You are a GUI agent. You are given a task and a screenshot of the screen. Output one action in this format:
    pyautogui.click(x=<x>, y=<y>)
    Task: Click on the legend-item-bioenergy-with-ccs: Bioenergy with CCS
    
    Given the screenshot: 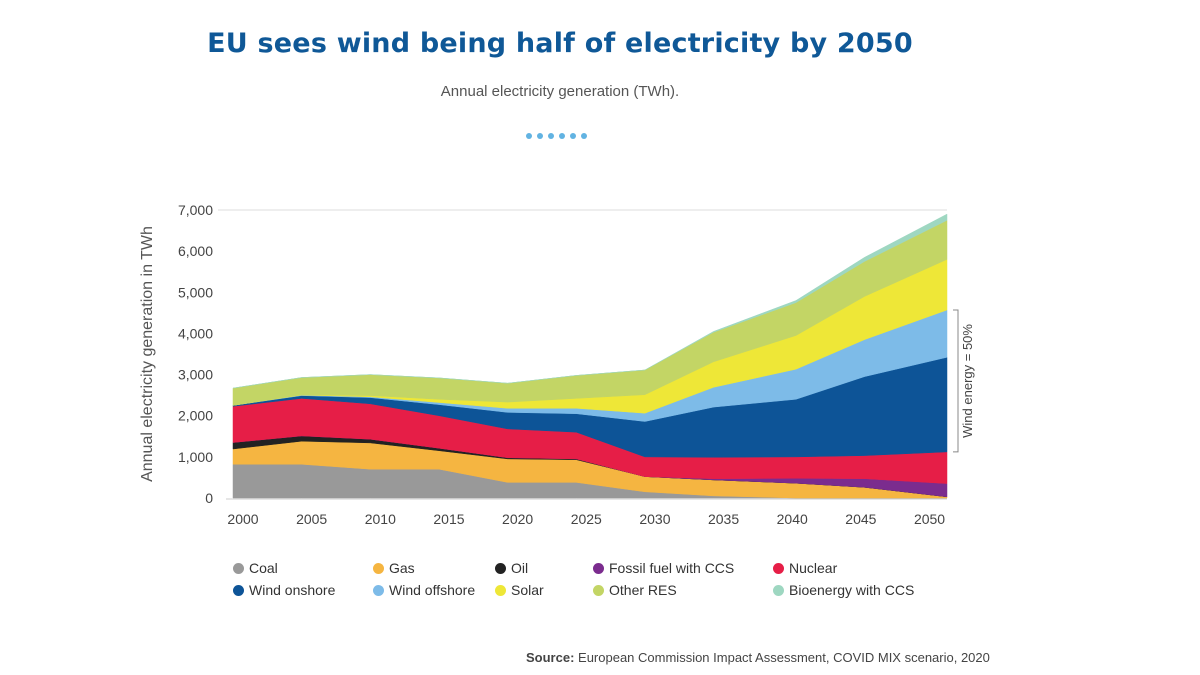 What is the action you would take?
    pyautogui.click(x=863, y=590)
    